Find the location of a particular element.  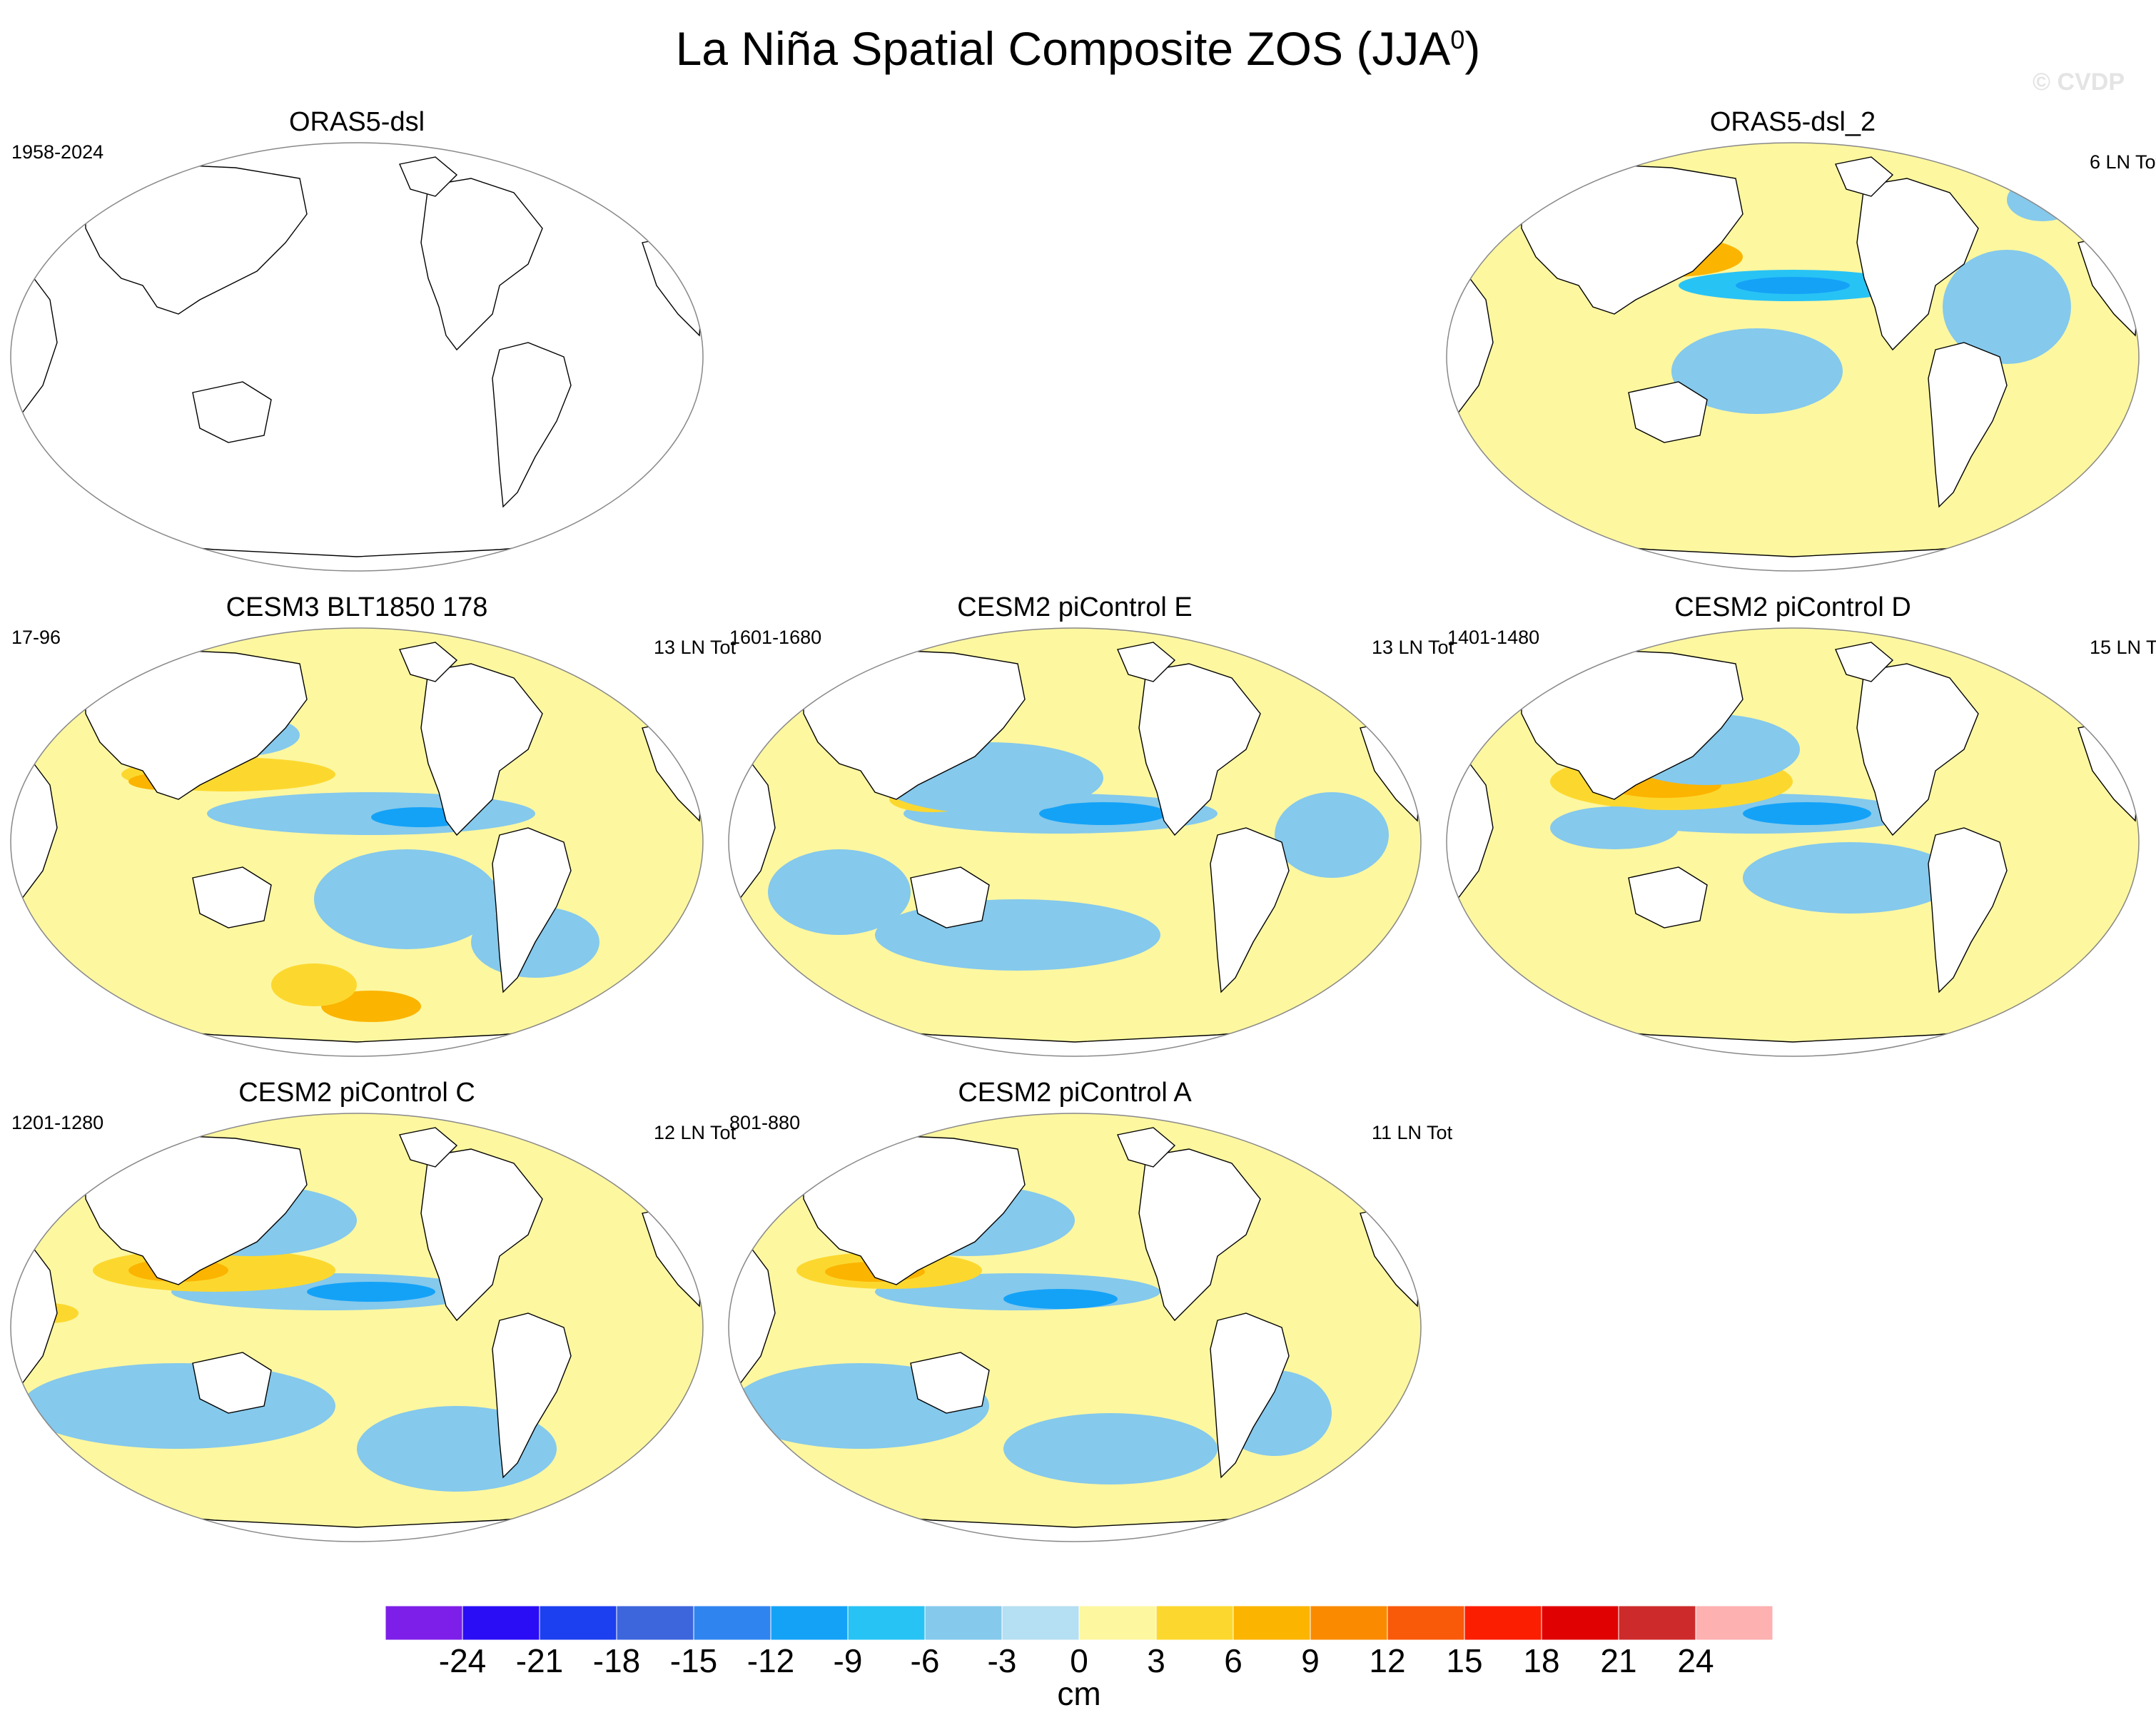

map-panel-cesm2-picontrol-a: CESM2 piControl A 801-880 11 LN Tot is located at coordinates (1085, 1320).